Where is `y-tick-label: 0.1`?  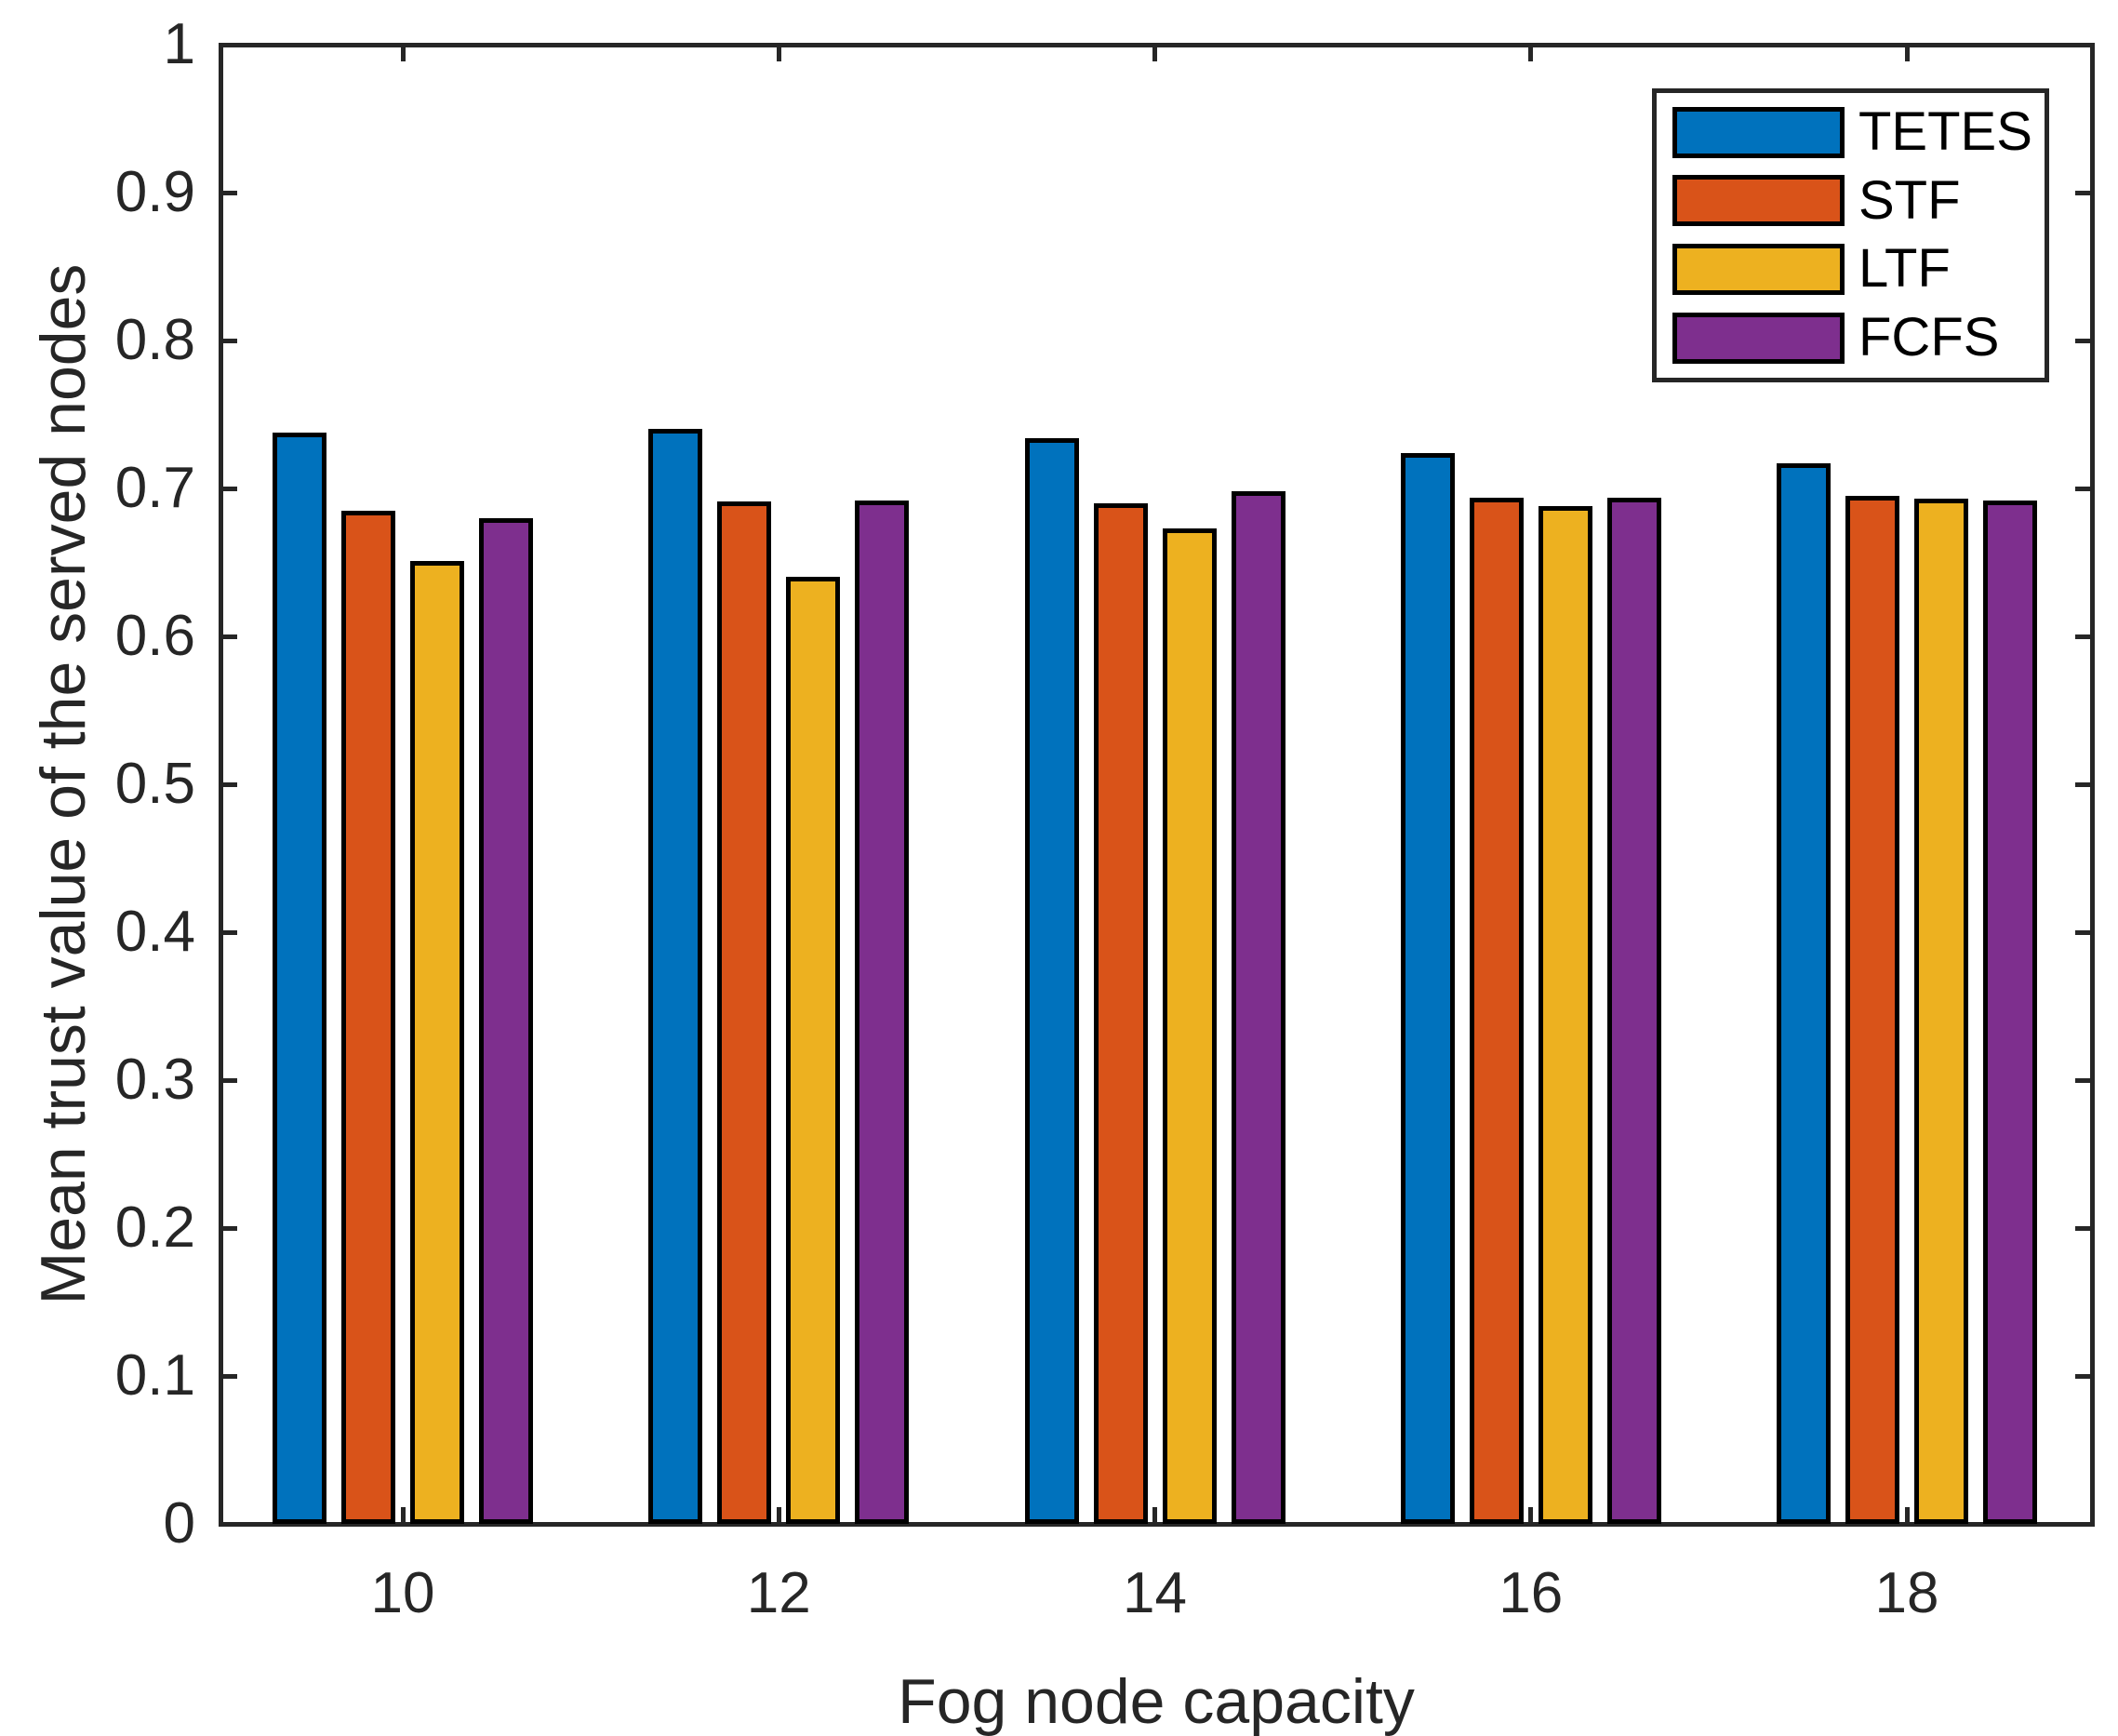
y-tick-label: 0.1 is located at coordinates (155, 1375).